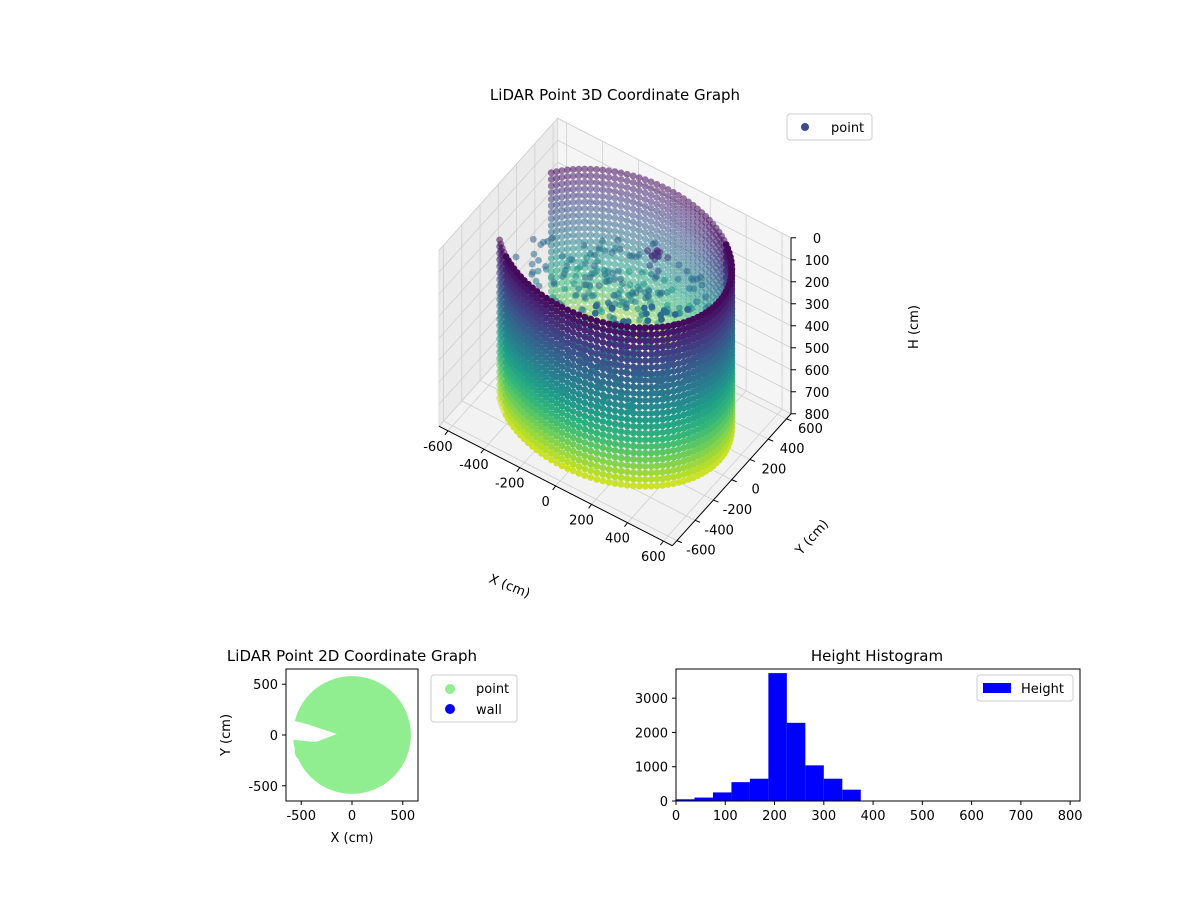 The image size is (1200, 900). What do you see at coordinates (651, 699) in the screenshot?
I see `y-tick-label: 3000` at bounding box center [651, 699].